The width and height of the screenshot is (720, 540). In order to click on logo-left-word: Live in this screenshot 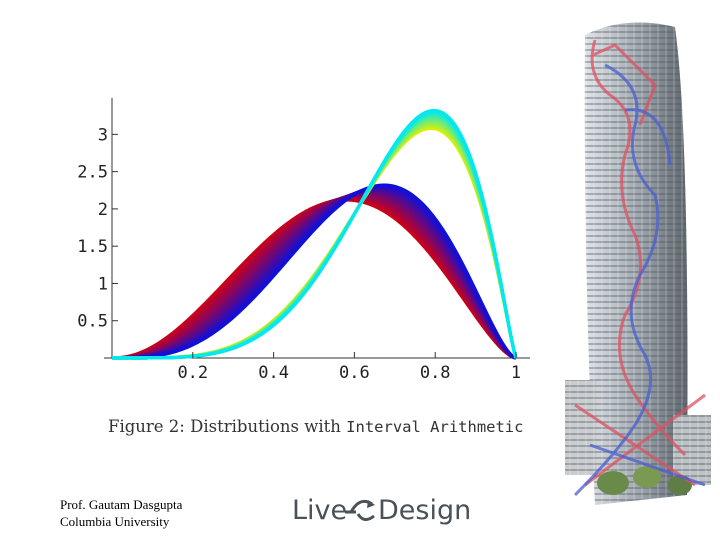, I will do `click(319, 510)`.